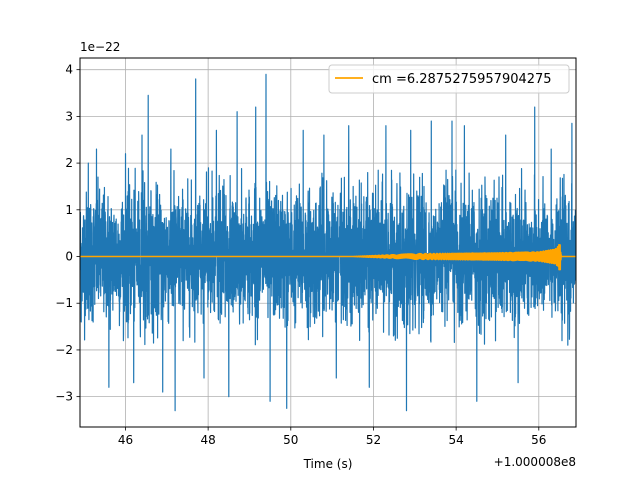 This screenshot has width=640, height=480. I want to click on y-tick-label: 3, so click(69, 116).